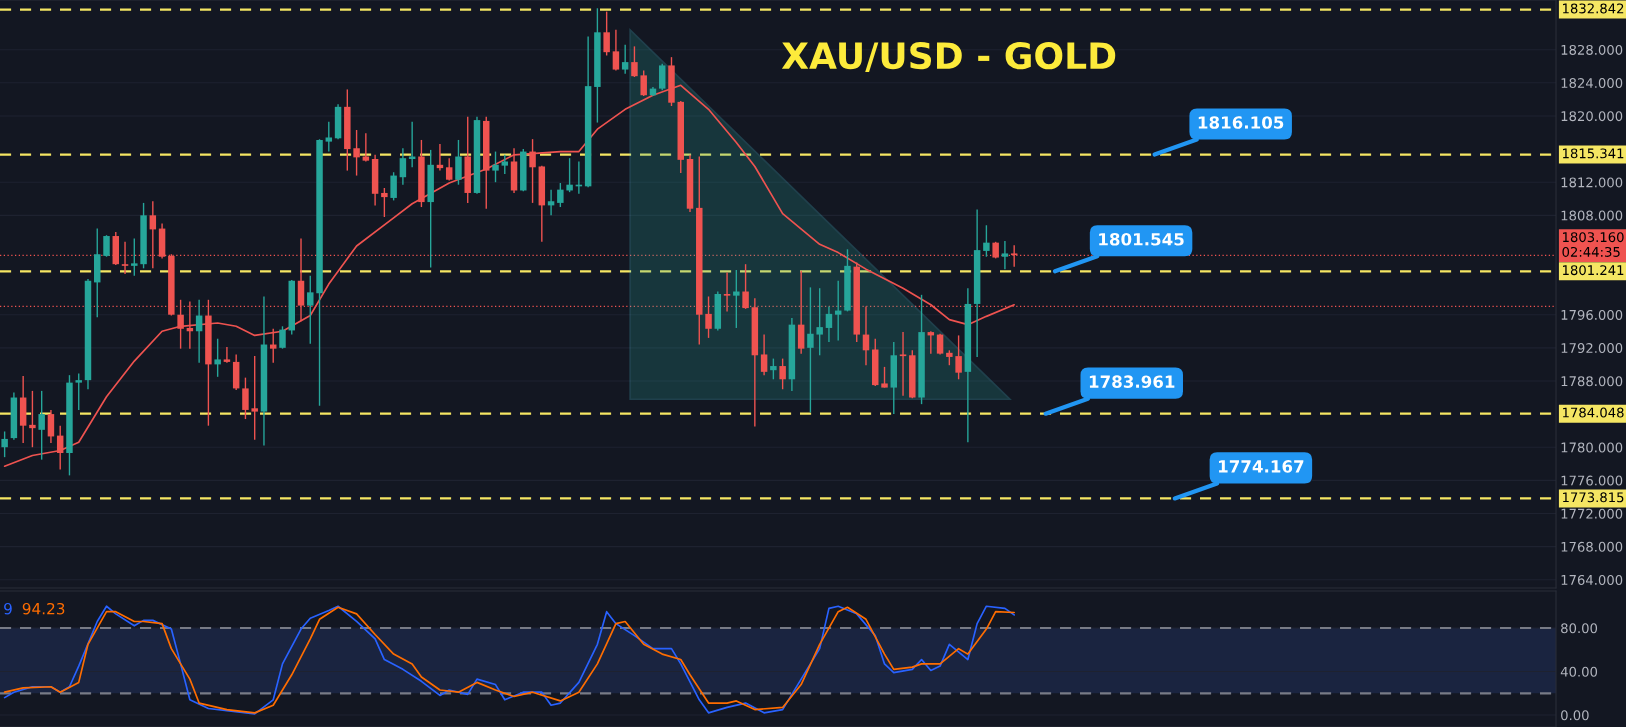  What do you see at coordinates (1592, 480) in the screenshot?
I see `y-tick-label: 1776.000` at bounding box center [1592, 480].